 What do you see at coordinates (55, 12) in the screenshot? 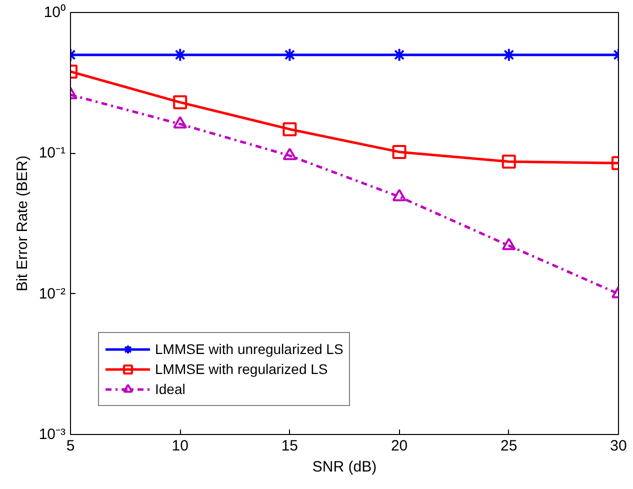
I see `y-tick-label: 10⁰` at bounding box center [55, 12].